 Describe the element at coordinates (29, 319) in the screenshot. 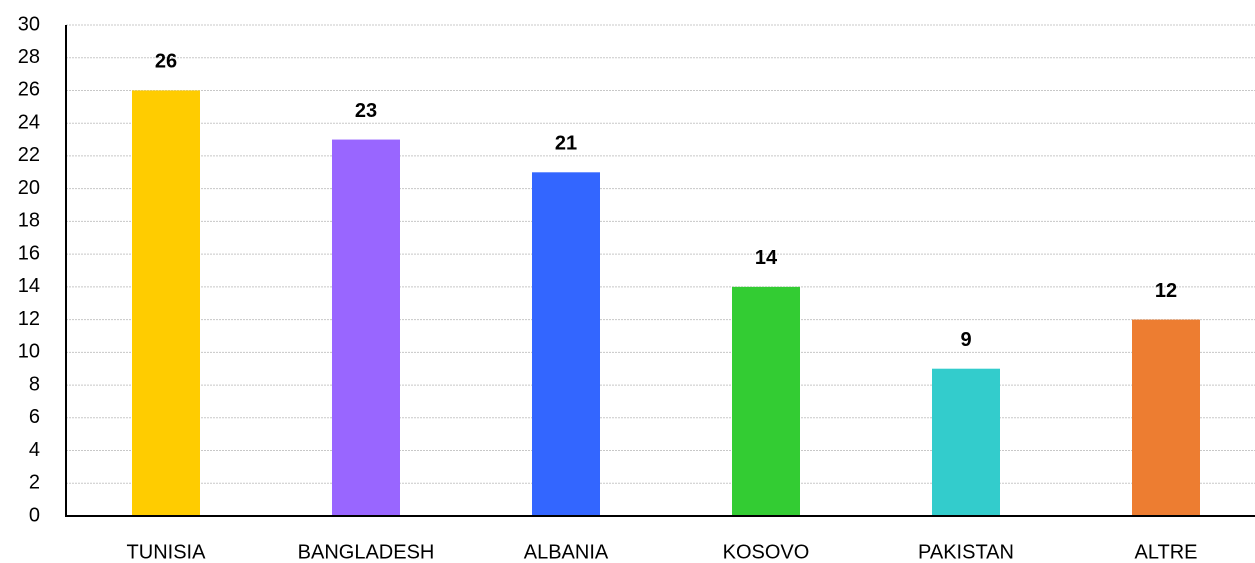

I see `y-tick-label: 12` at that location.